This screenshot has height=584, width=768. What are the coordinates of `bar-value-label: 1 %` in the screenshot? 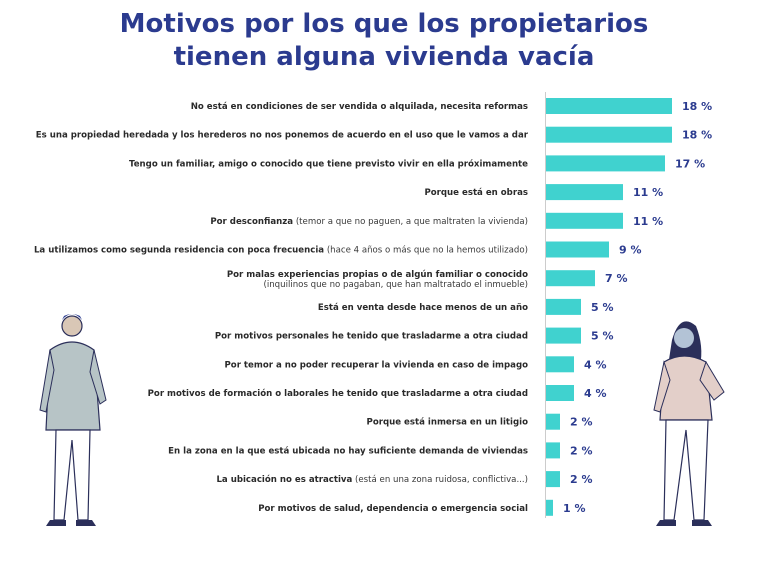 It's located at (574, 508).